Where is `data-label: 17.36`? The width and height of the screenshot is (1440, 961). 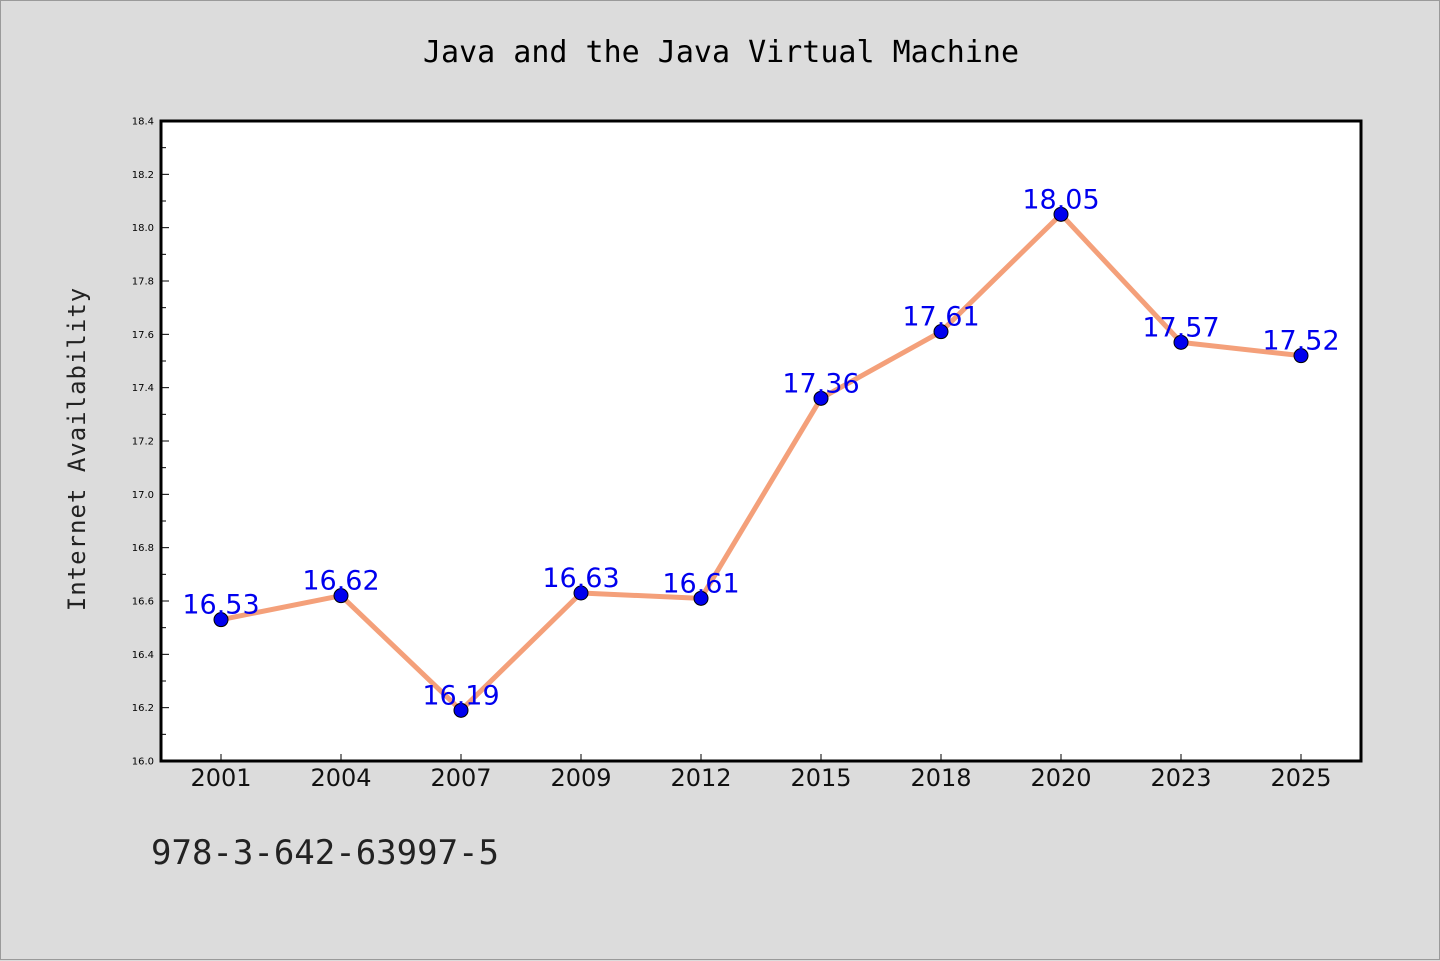
data-label: 17.36 is located at coordinates (820, 383).